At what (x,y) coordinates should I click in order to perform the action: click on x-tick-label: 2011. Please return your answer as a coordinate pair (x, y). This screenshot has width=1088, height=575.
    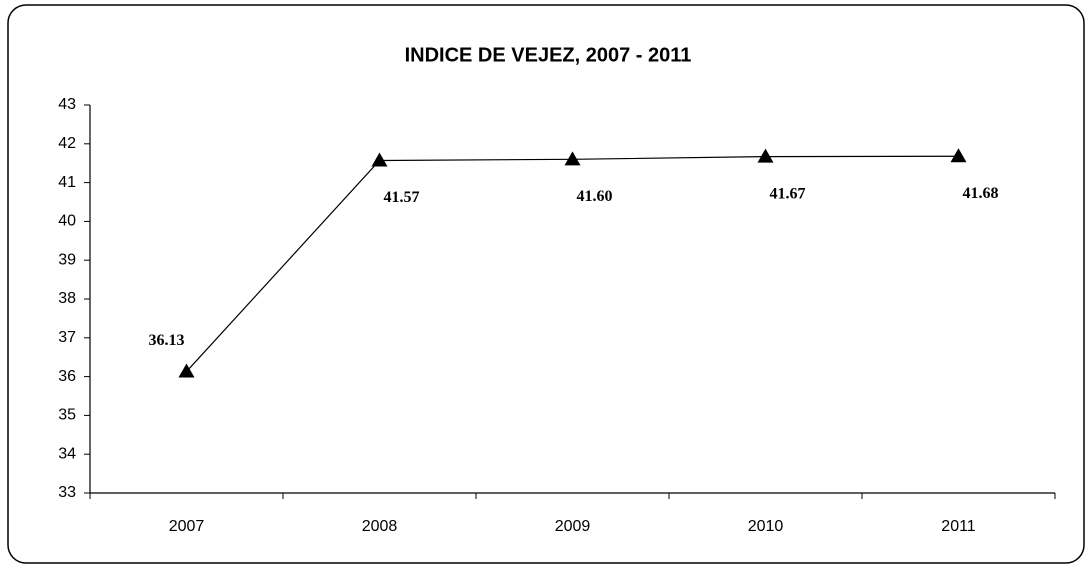
    Looking at the image, I should click on (958, 526).